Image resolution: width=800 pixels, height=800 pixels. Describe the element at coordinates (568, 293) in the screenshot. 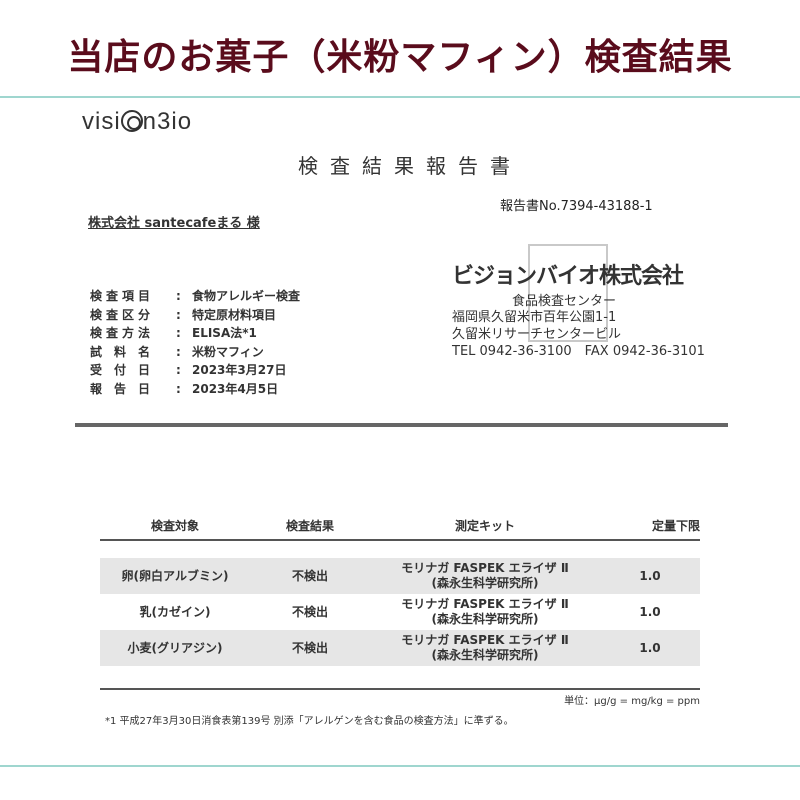

I see `company-seal-stamp` at that location.